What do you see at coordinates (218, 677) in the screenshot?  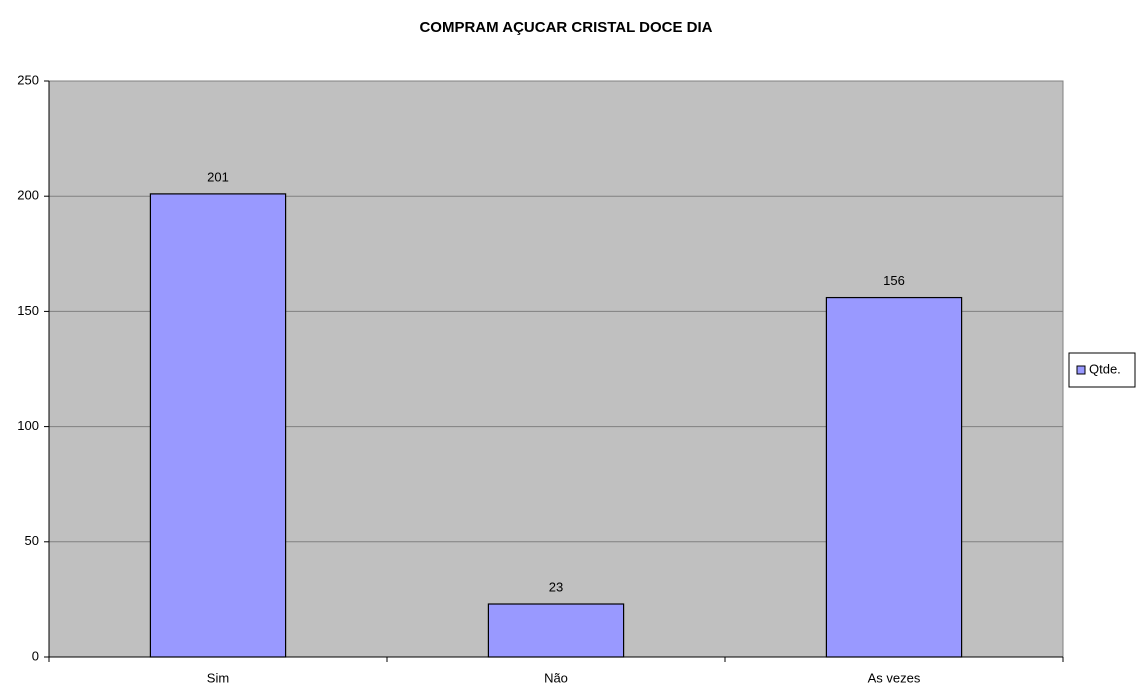 I see `x-tick-label: Sim` at bounding box center [218, 677].